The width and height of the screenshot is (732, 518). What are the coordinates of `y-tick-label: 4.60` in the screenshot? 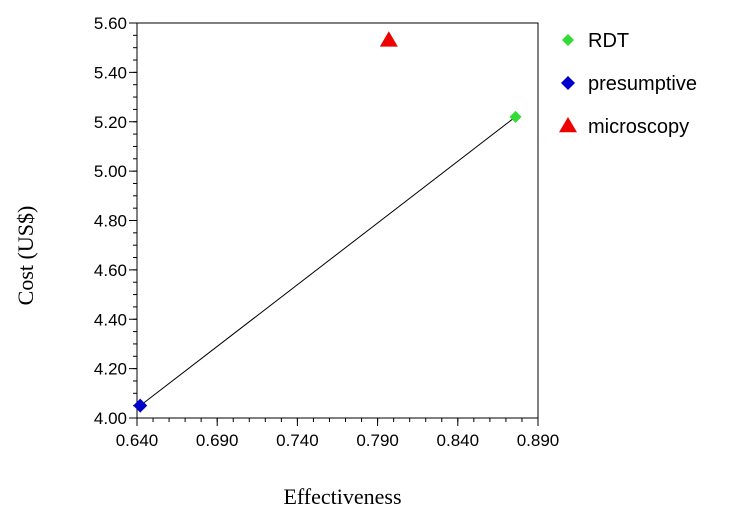 It's located at (110, 270).